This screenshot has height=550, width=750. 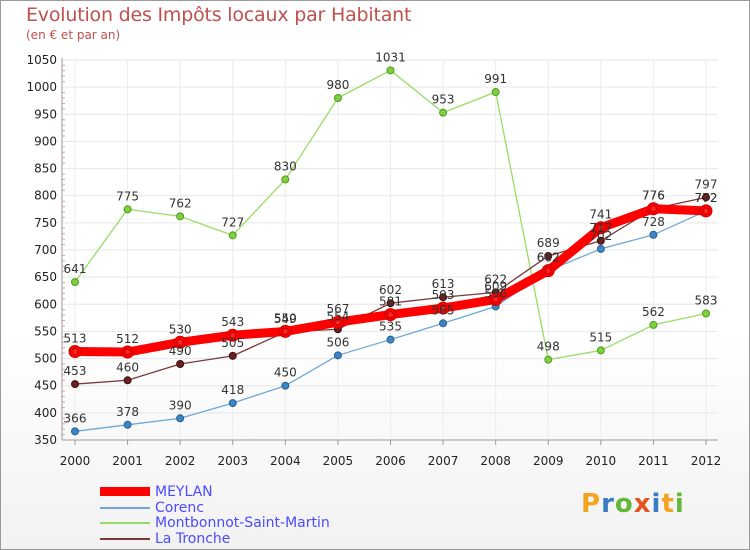 I want to click on logo-letter: t, so click(x=668, y=504).